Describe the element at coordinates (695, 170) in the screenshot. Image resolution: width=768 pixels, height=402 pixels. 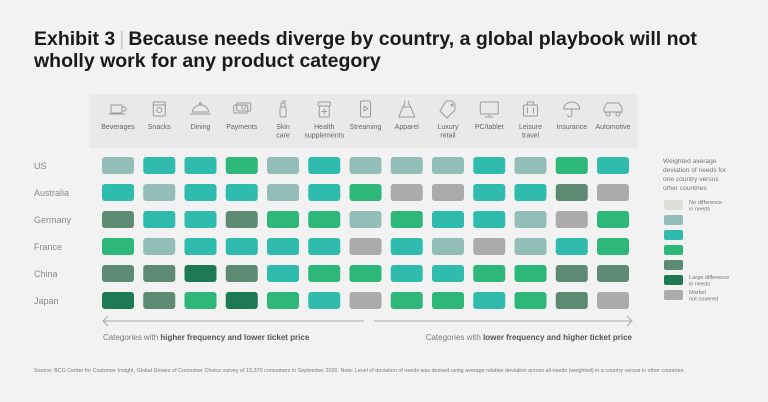
I see `legend-title: deviation of needs for` at that location.